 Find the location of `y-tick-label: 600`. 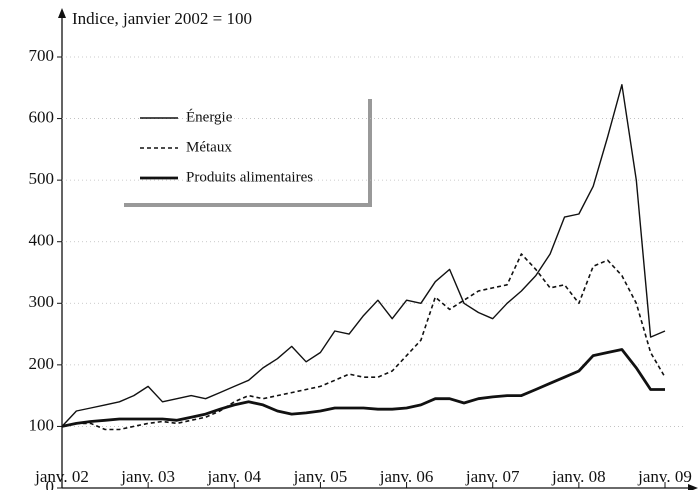

y-tick-label: 600 is located at coordinates (42, 116).